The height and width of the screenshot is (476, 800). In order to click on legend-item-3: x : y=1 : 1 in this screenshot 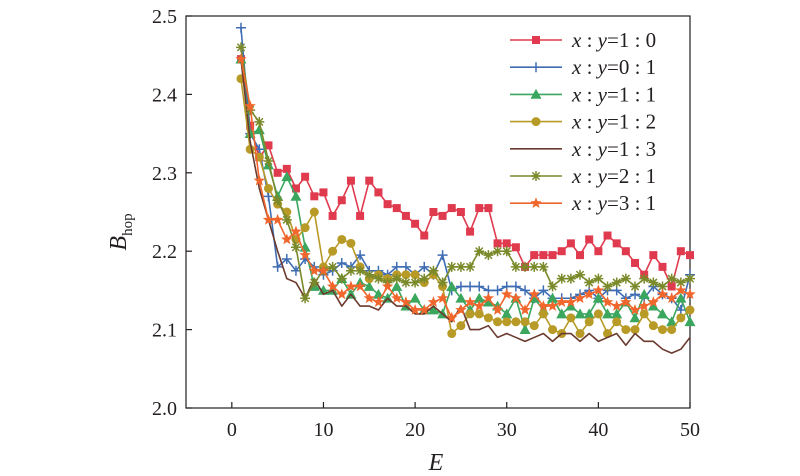, I will do `click(583, 94)`.